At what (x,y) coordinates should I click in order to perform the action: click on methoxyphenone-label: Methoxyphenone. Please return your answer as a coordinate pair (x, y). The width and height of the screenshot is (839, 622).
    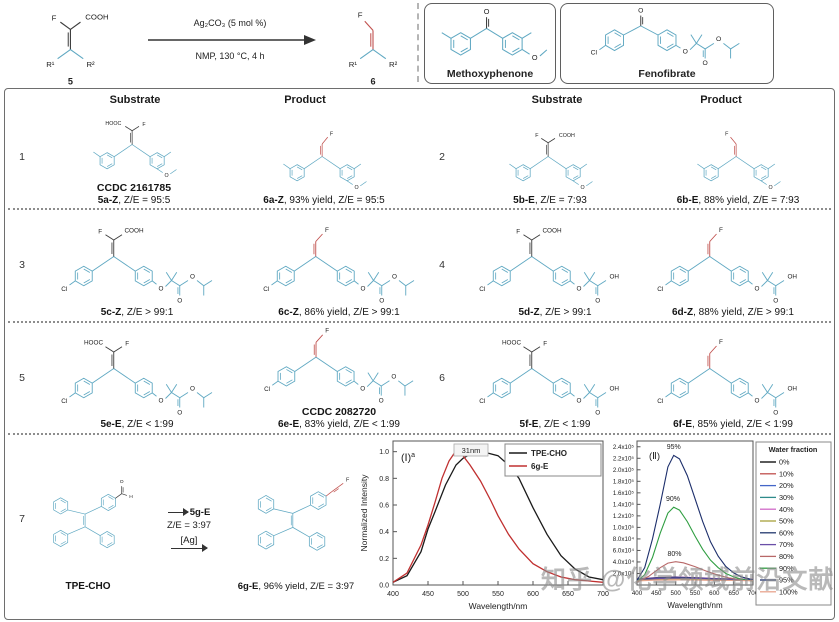
    Looking at the image, I should click on (490, 74).